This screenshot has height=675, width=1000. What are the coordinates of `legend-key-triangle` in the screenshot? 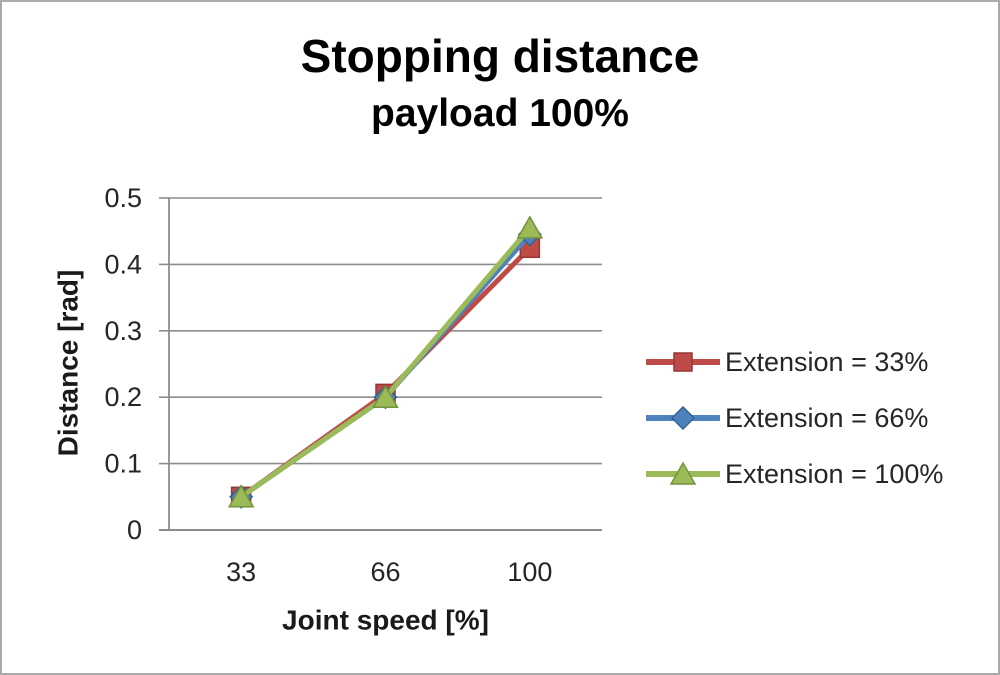 It's located at (683, 473).